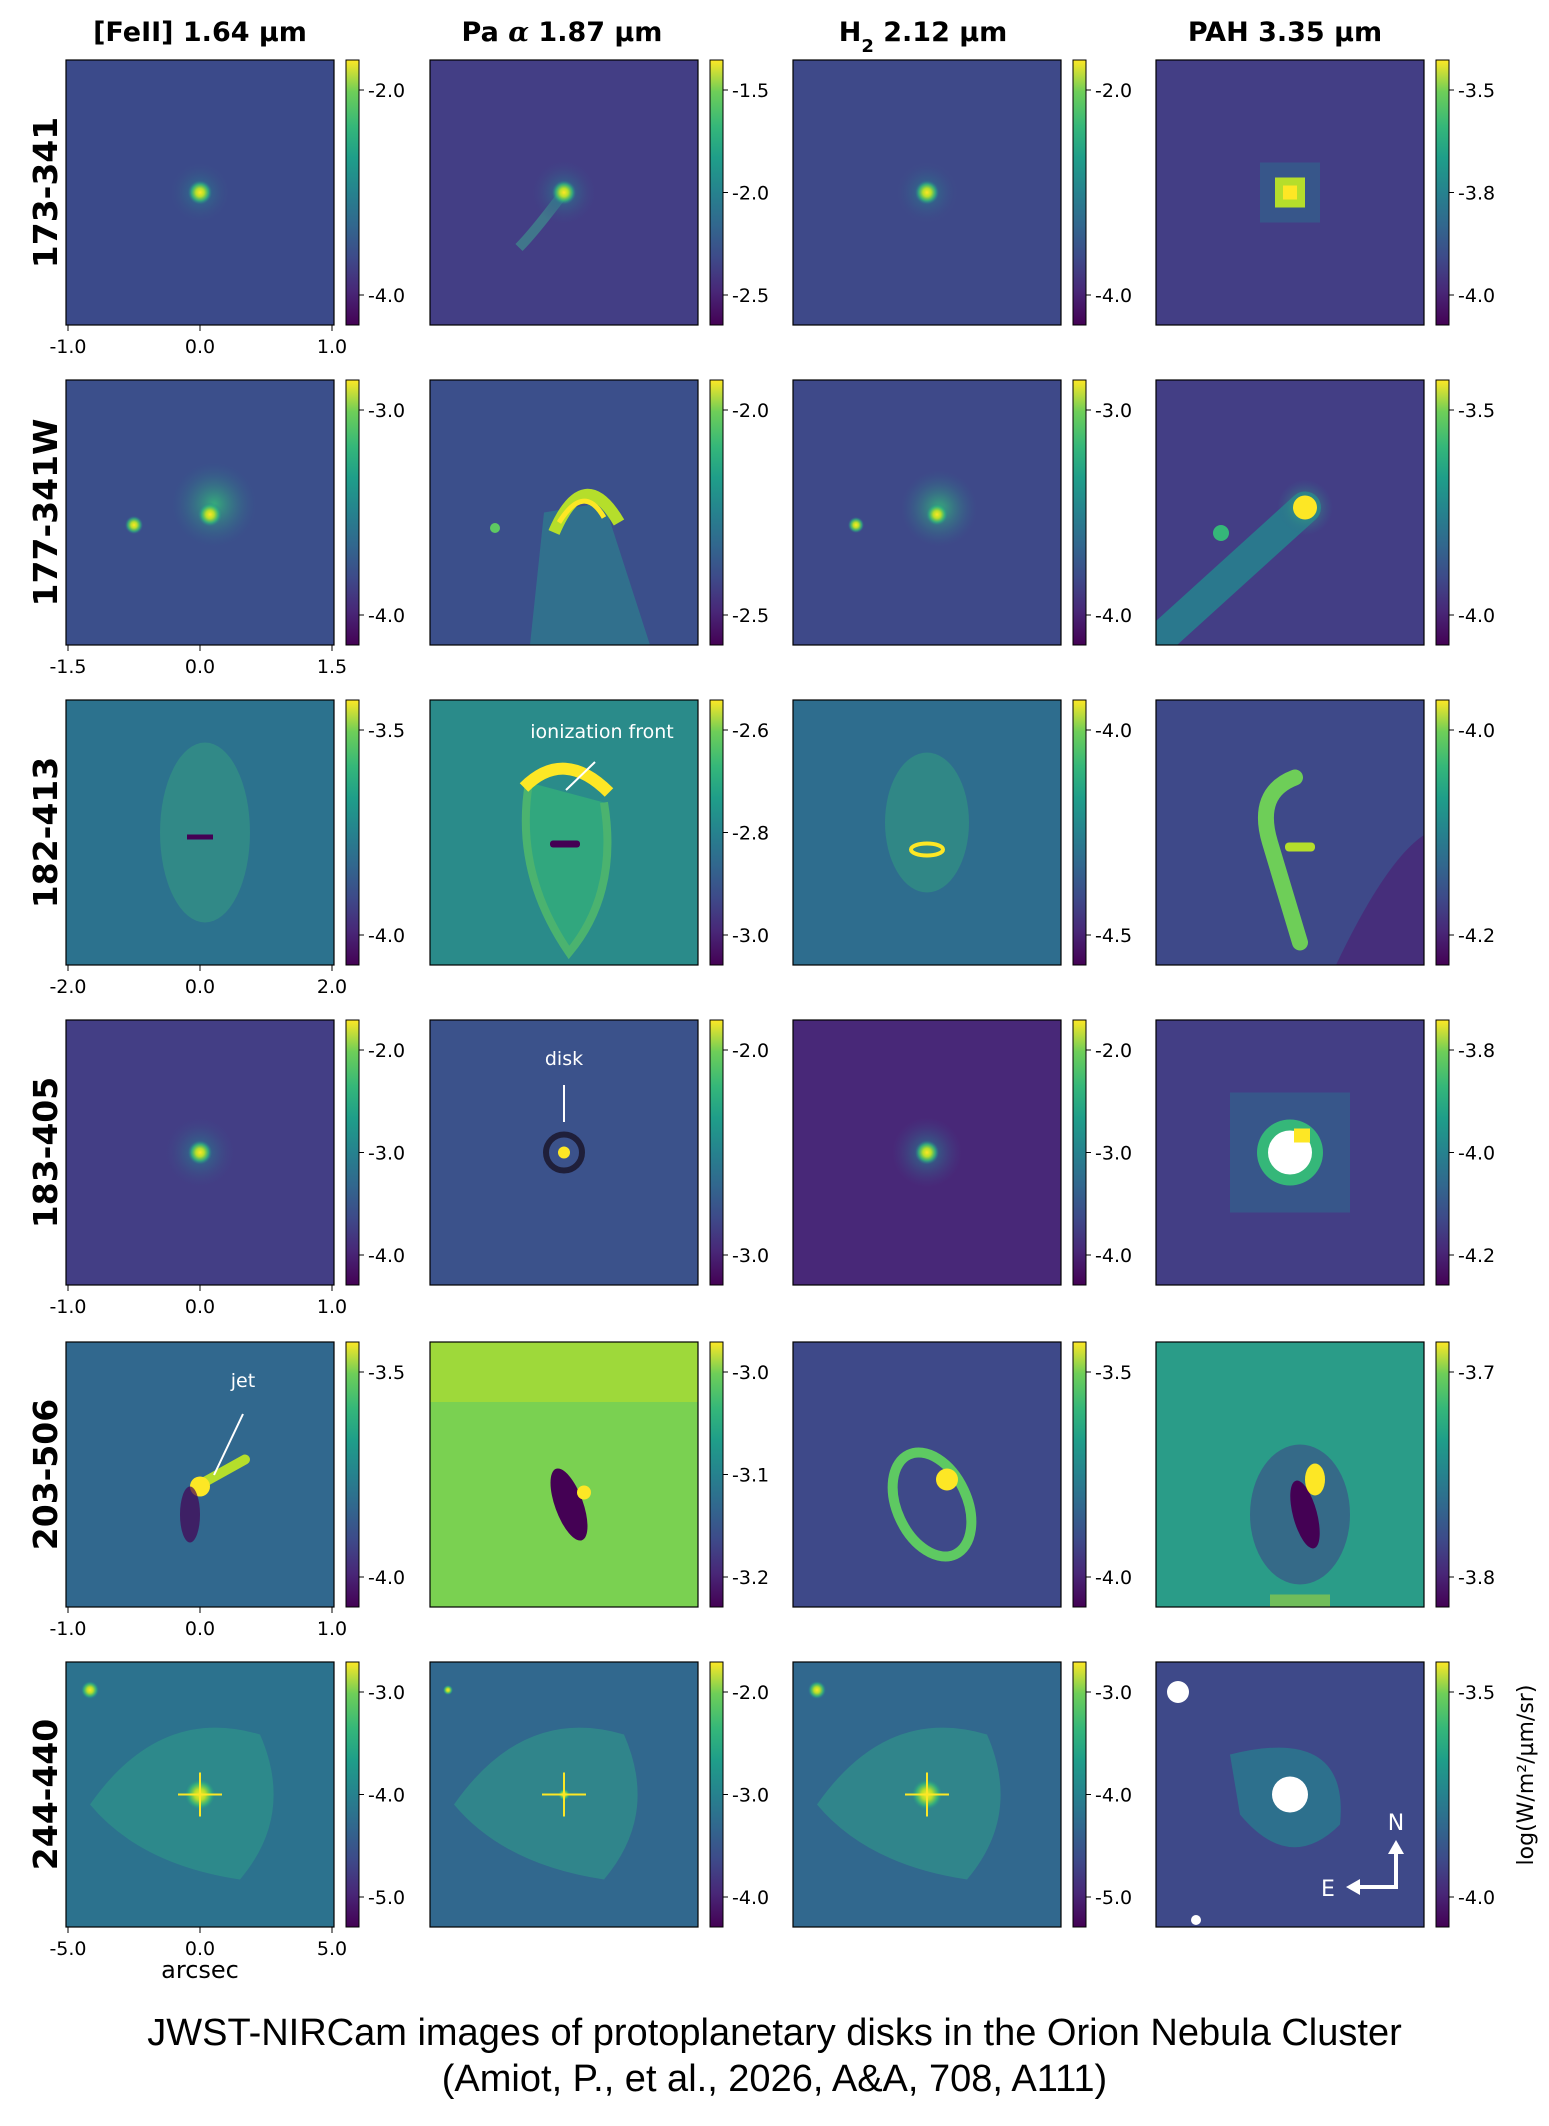  I want to click on colorbar-tick-label: -4.5, so click(1113, 936).